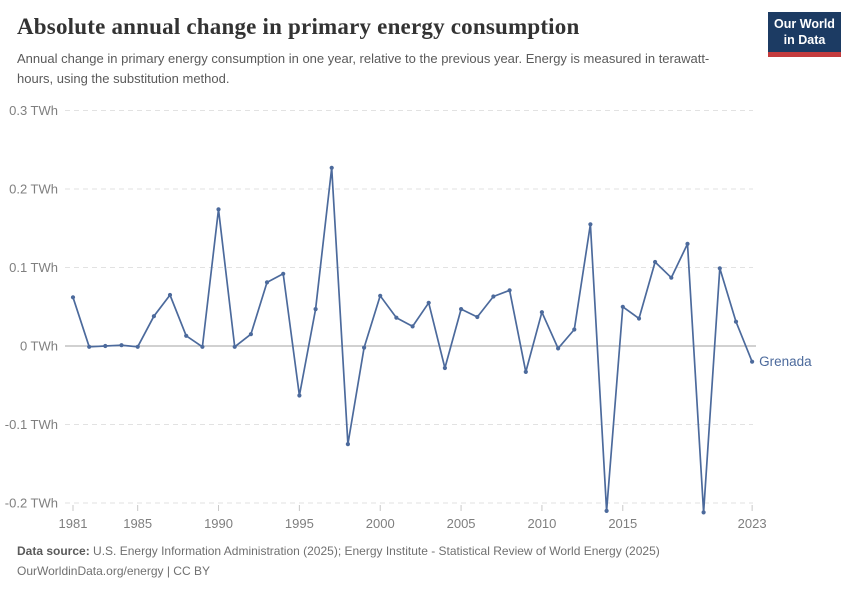 Image resolution: width=850 pixels, height=600 pixels. Describe the element at coordinates (73, 523) in the screenshot. I see `x-axis-tick-label: 1981` at that location.